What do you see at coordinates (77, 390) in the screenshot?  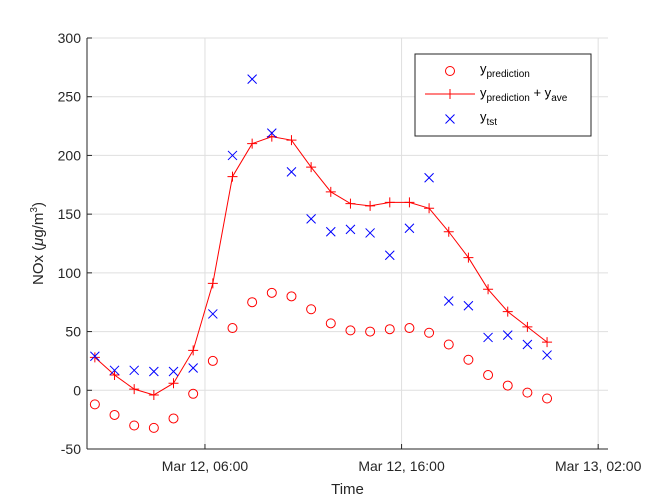 I see `y-tick-label: 0` at bounding box center [77, 390].